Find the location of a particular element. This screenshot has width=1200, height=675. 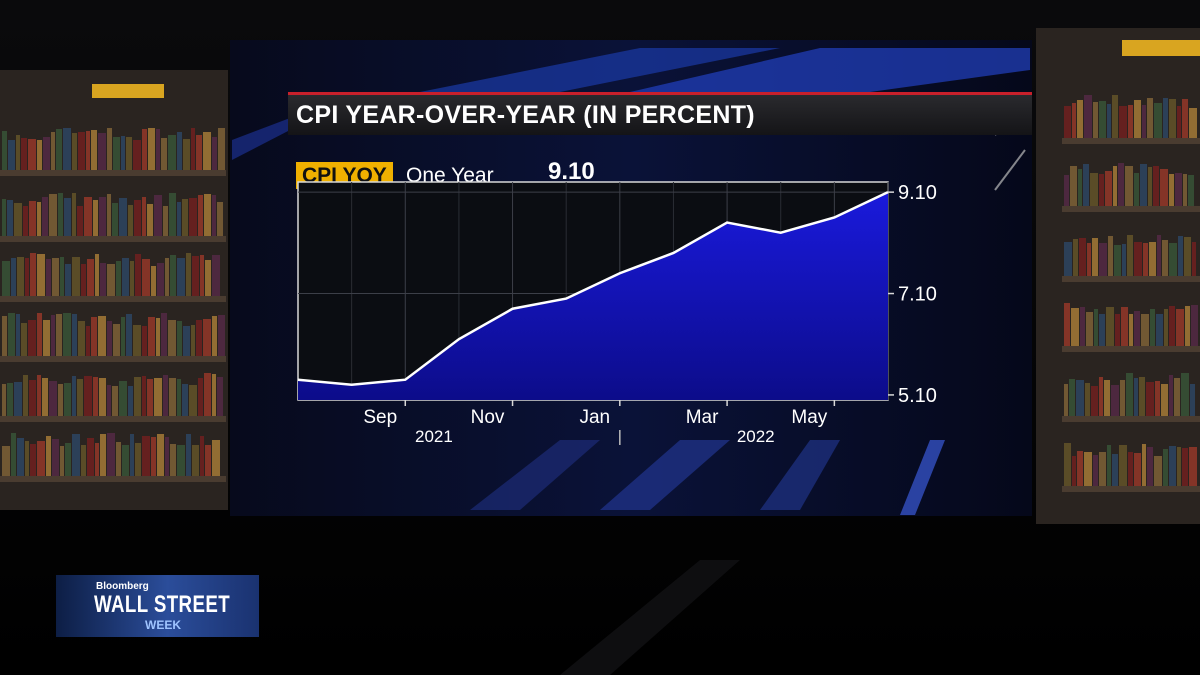

last-value-label: 9.10 is located at coordinates (571, 171).